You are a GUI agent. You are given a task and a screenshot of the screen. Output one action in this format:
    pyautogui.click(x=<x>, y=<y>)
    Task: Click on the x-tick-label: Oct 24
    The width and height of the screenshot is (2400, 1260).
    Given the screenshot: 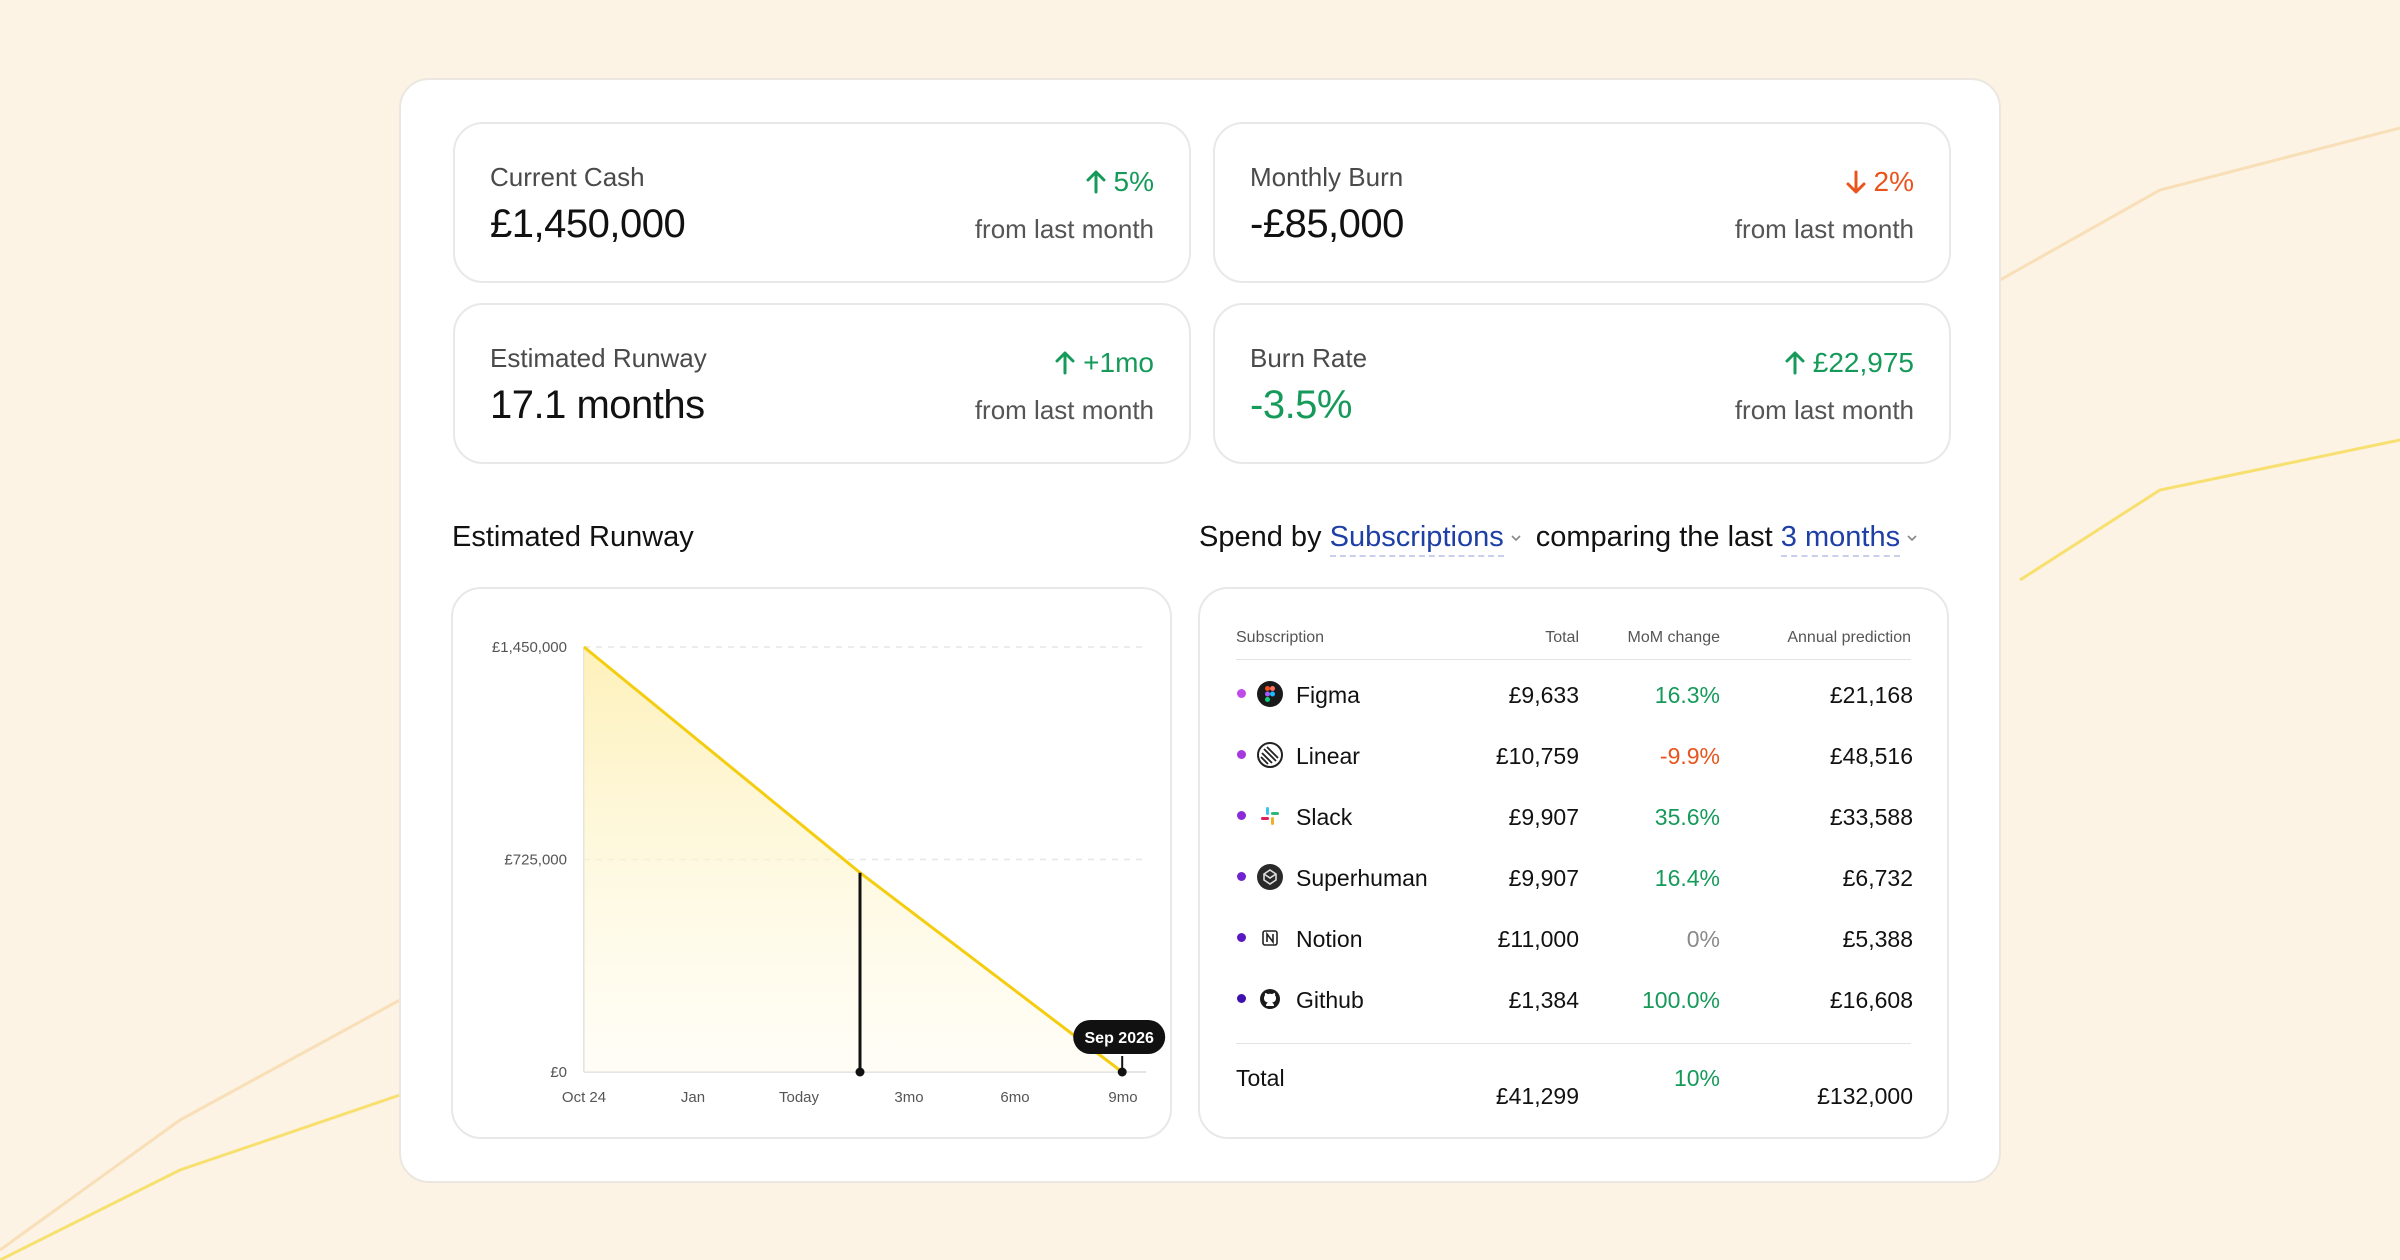 What is the action you would take?
    pyautogui.click(x=584, y=1097)
    